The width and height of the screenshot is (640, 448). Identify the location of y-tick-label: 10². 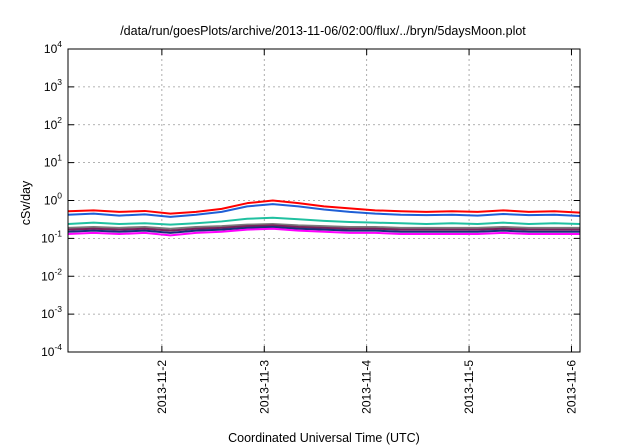
(53, 123).